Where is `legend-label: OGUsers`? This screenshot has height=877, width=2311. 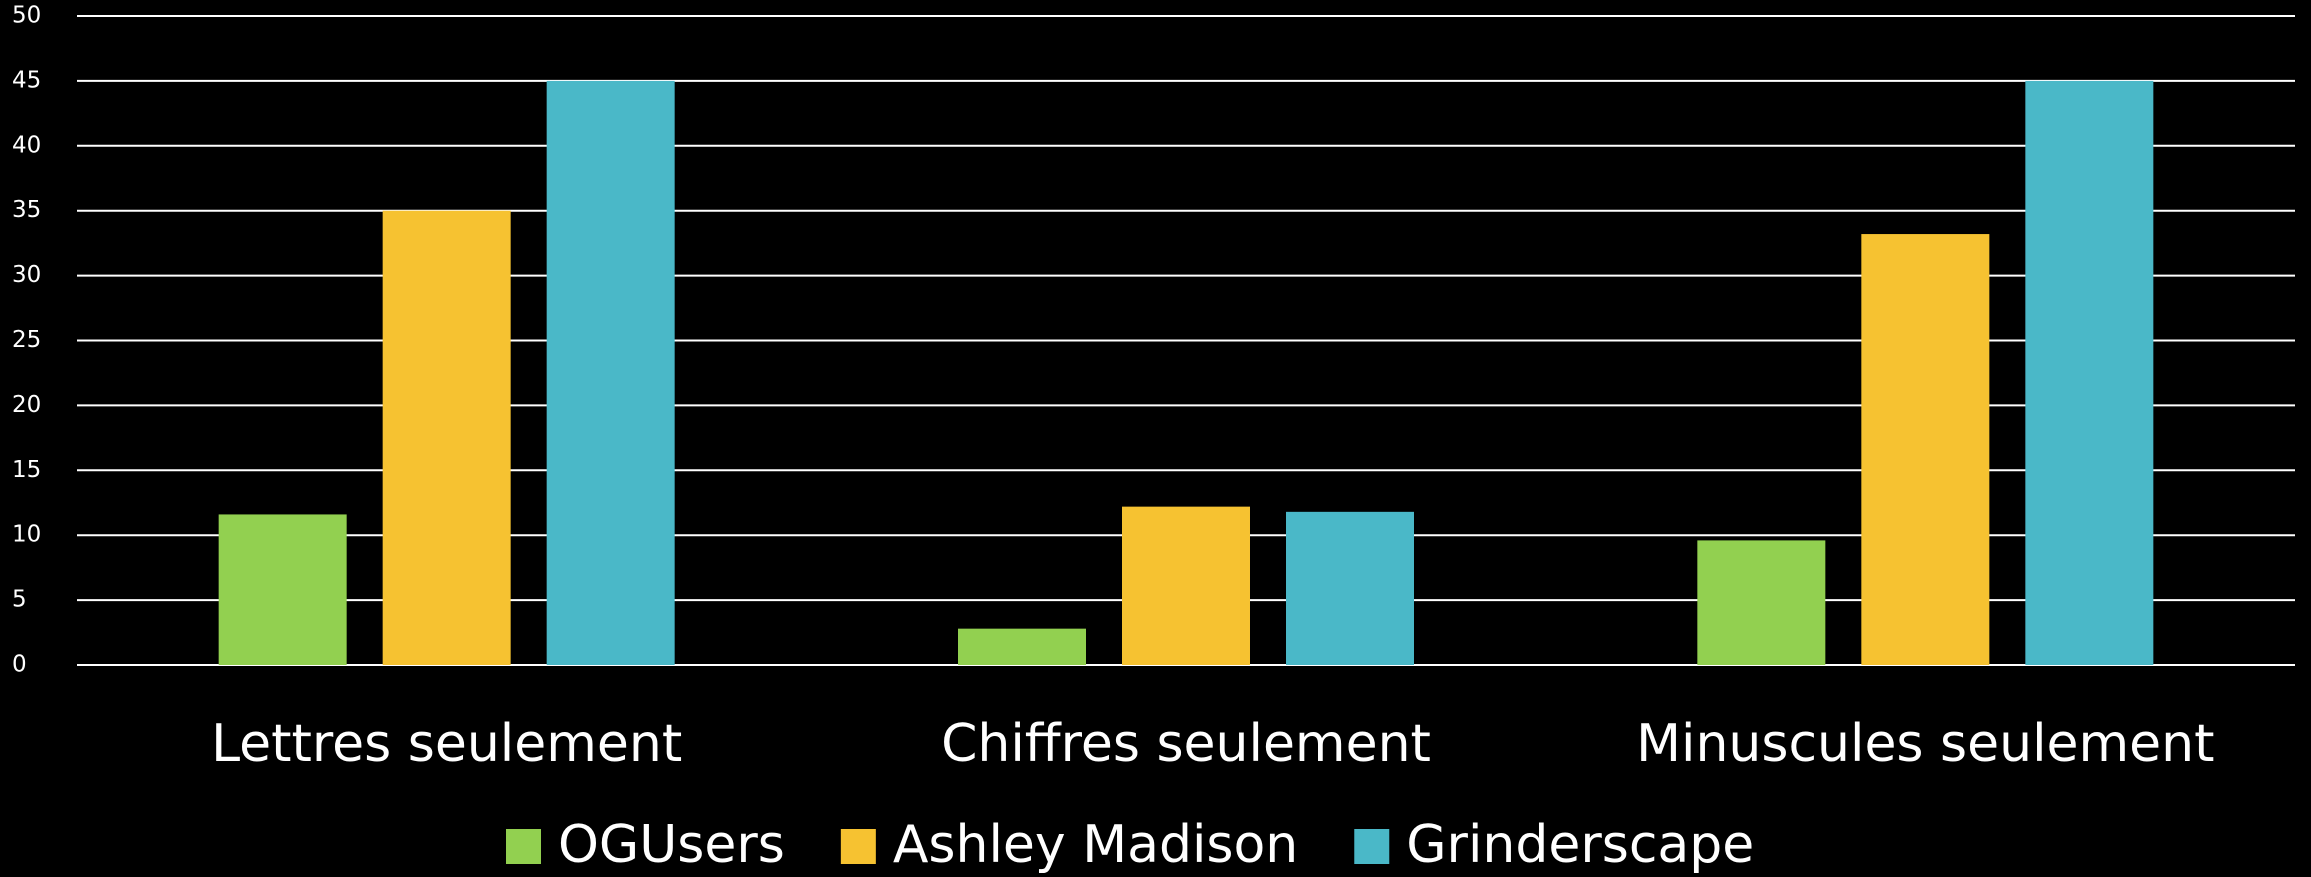
legend-label: OGUsers is located at coordinates (671, 845).